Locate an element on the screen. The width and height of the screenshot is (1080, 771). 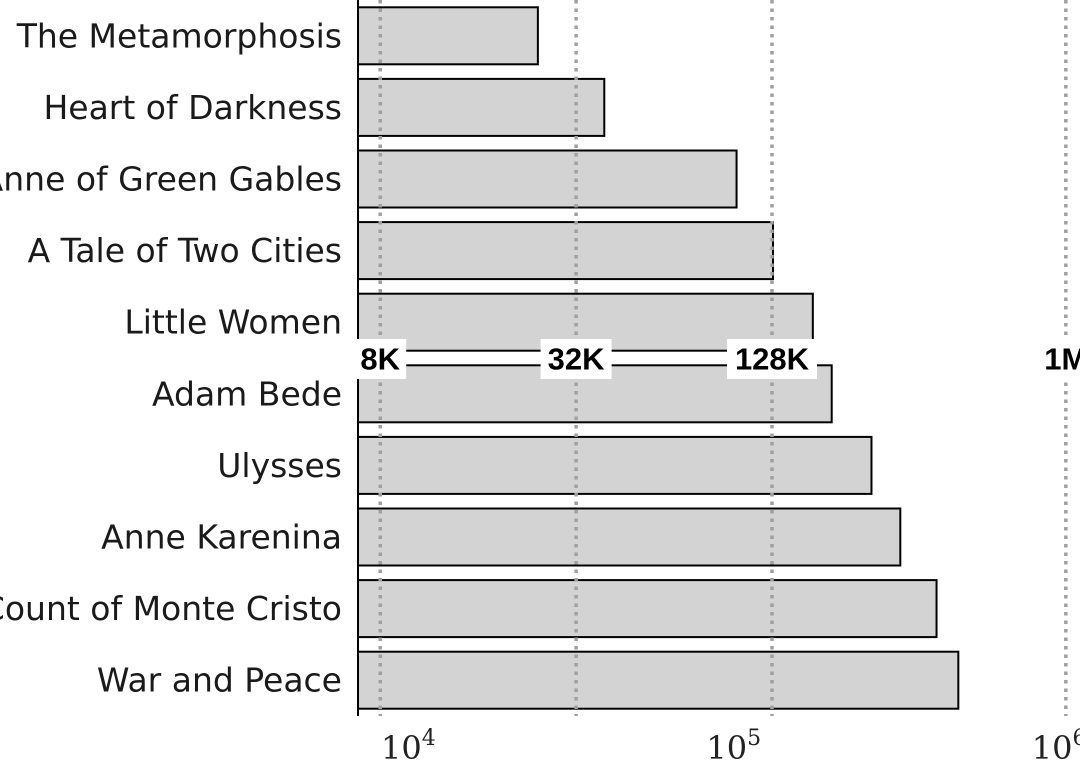
x-tick-exponent: 5 is located at coordinates (754, 738).